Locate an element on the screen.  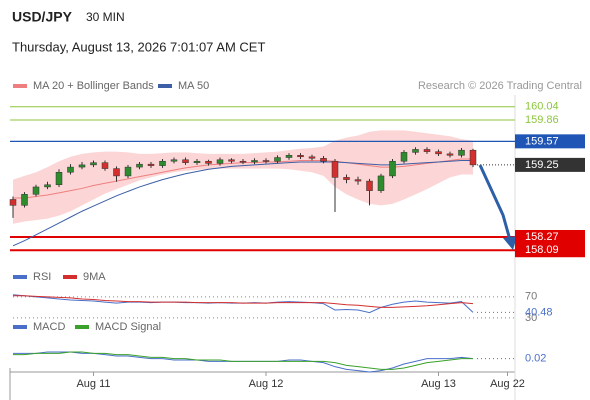
last-price-box is located at coordinates (550, 164).